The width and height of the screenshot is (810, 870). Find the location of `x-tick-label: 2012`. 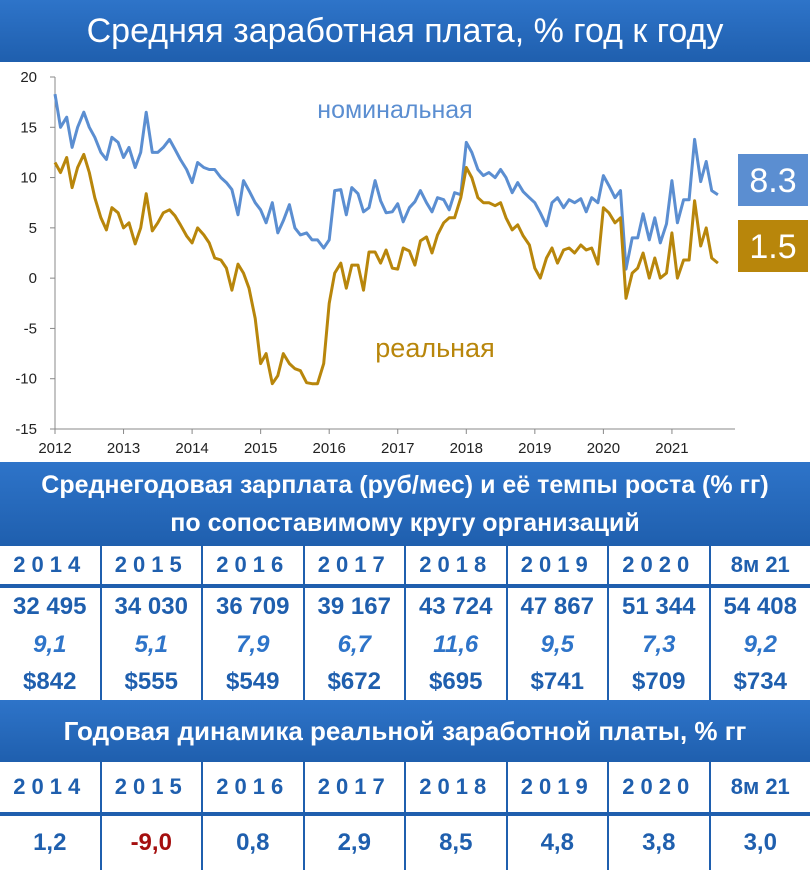

x-tick-label: 2012 is located at coordinates (54, 448).